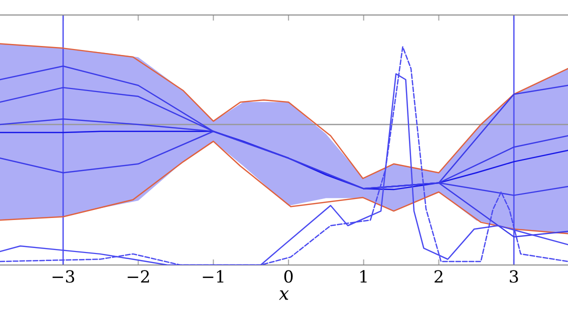 This screenshot has width=568, height=320. What do you see at coordinates (514, 276) in the screenshot?
I see `x-tick-label: 3` at bounding box center [514, 276].